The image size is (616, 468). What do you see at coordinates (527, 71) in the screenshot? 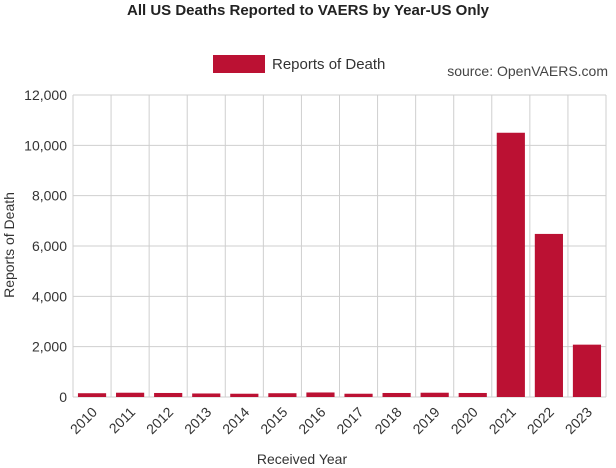
I see `source-note: source: OpenVAERS.com` at bounding box center [527, 71].